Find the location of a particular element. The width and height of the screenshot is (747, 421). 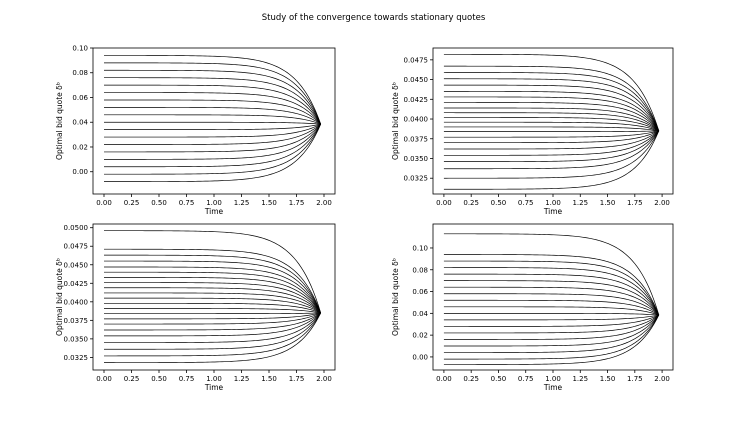

y-tick-label: 0.06 is located at coordinates (420, 292).